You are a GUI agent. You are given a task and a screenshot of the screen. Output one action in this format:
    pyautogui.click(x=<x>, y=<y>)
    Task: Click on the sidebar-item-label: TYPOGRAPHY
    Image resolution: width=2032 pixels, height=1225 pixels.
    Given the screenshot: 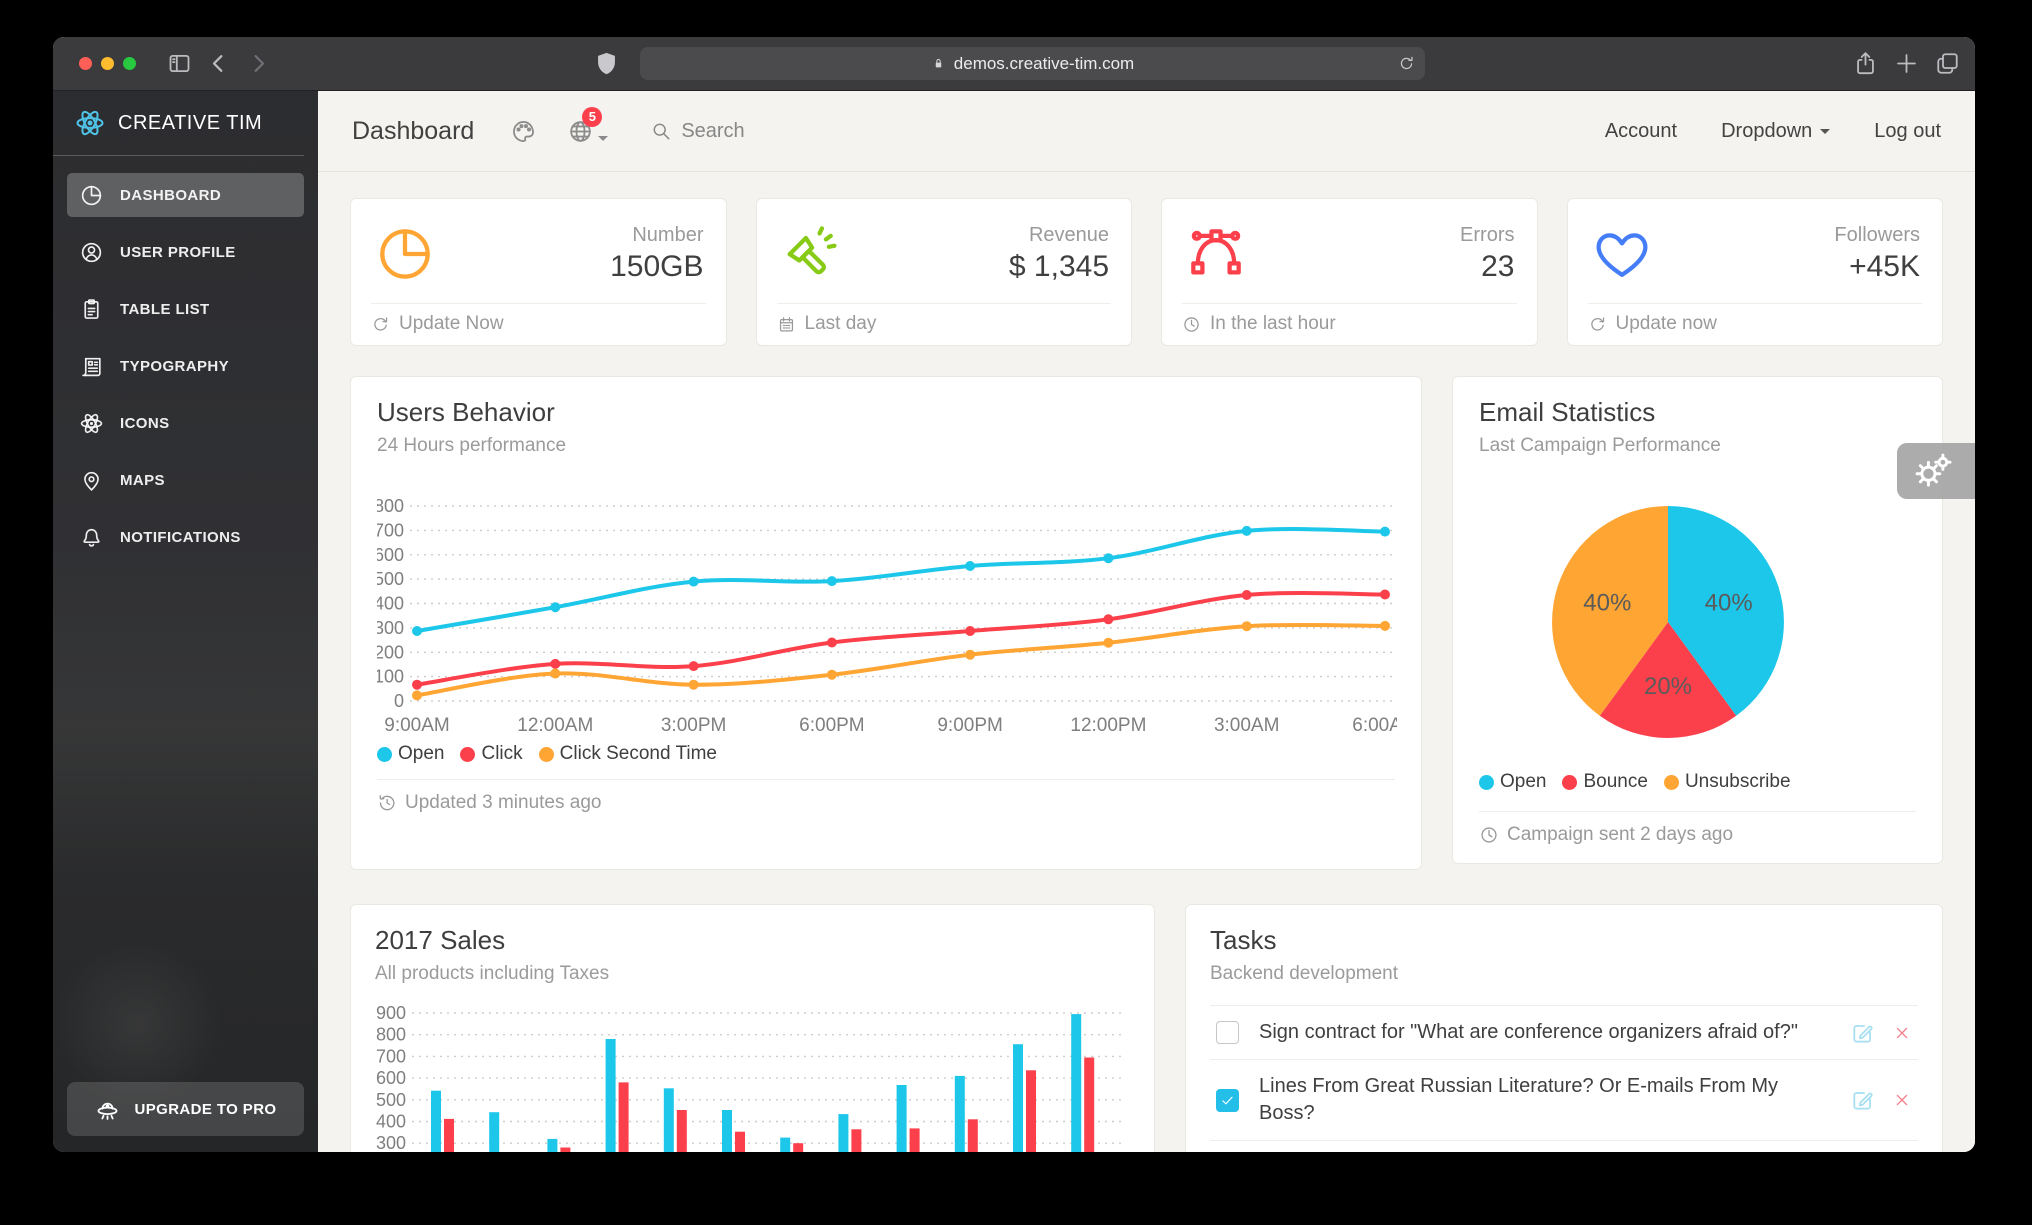 What is the action you would take?
    pyautogui.click(x=175, y=366)
    